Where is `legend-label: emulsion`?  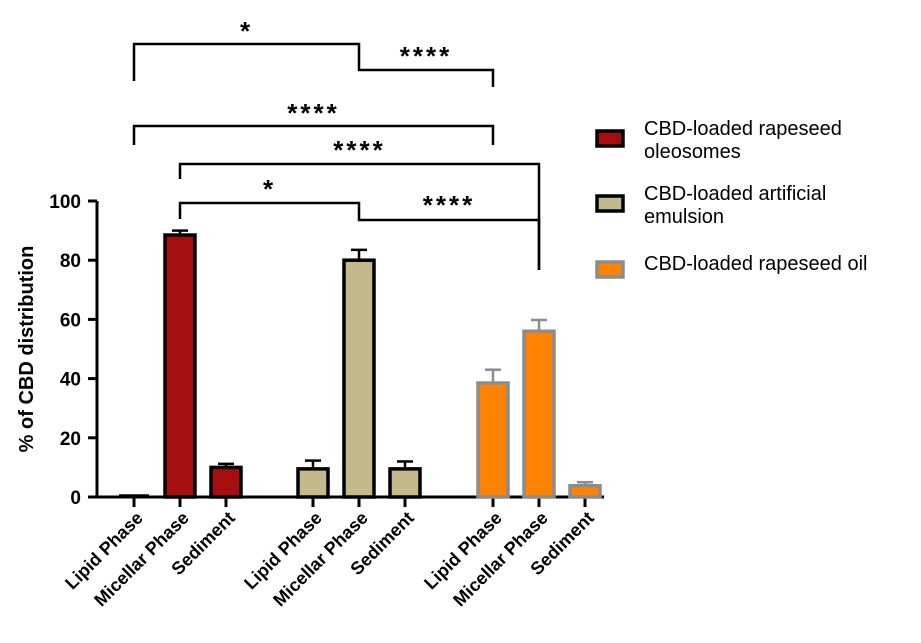
legend-label: emulsion is located at coordinates (684, 217).